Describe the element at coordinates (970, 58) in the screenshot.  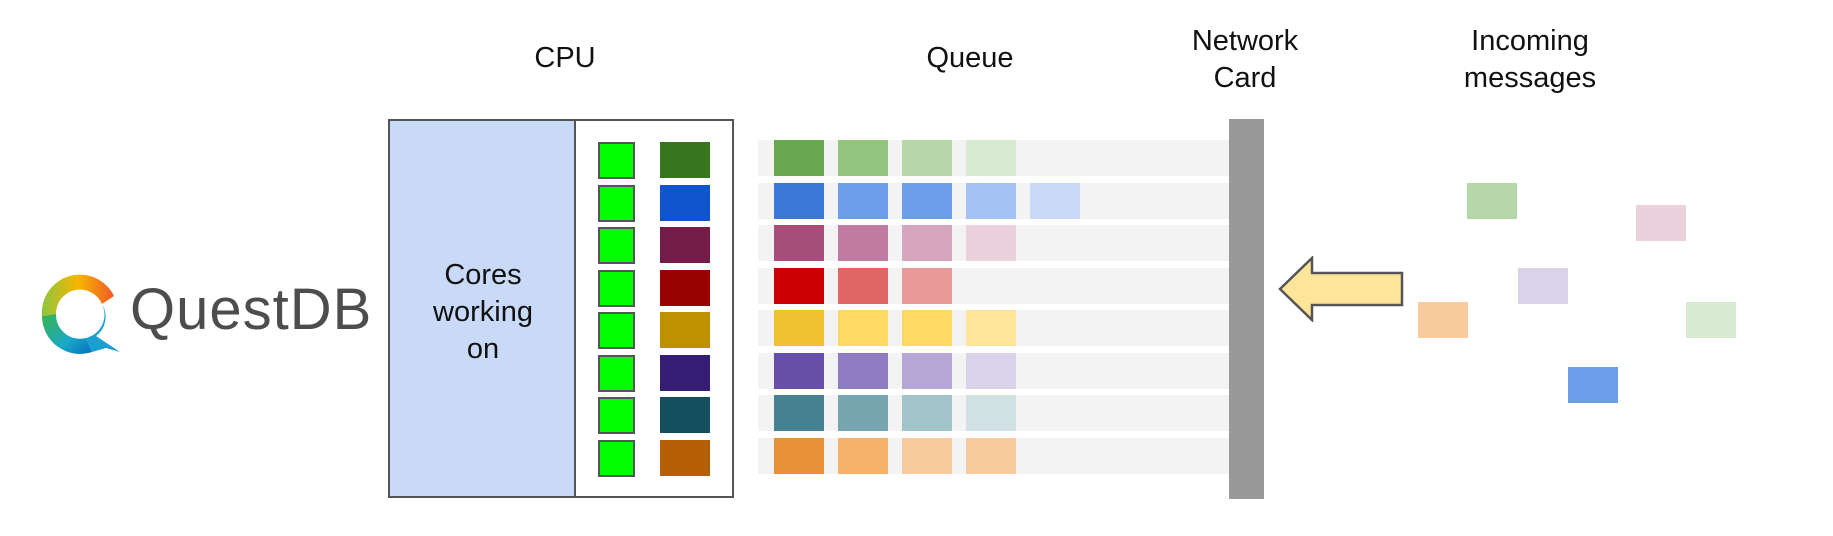
I see `queue-title: Queue` at that location.